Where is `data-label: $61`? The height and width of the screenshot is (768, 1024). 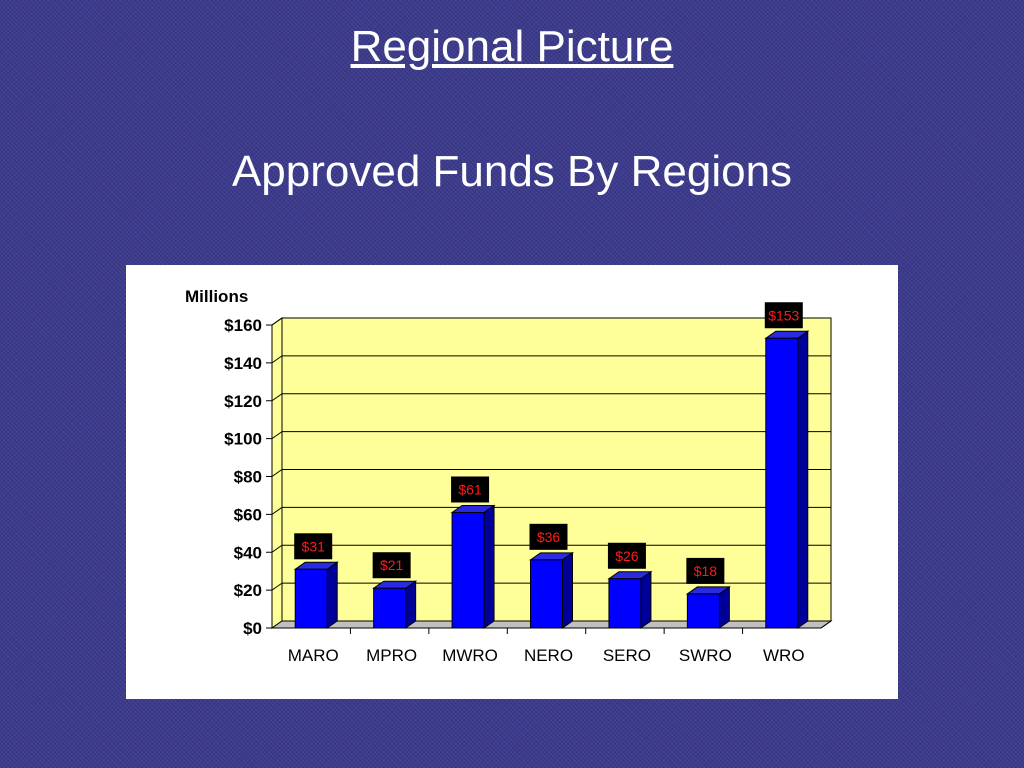
data-label: $61 is located at coordinates (470, 489).